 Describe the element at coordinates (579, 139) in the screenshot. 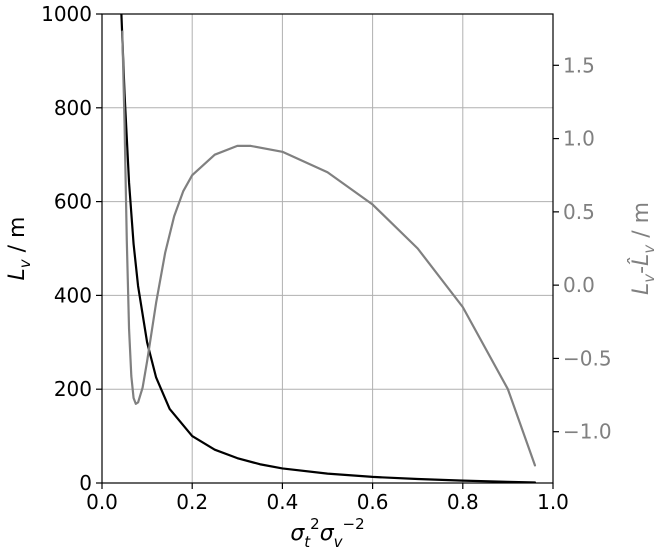

I see `y-right-tick-label: 1.0` at that location.